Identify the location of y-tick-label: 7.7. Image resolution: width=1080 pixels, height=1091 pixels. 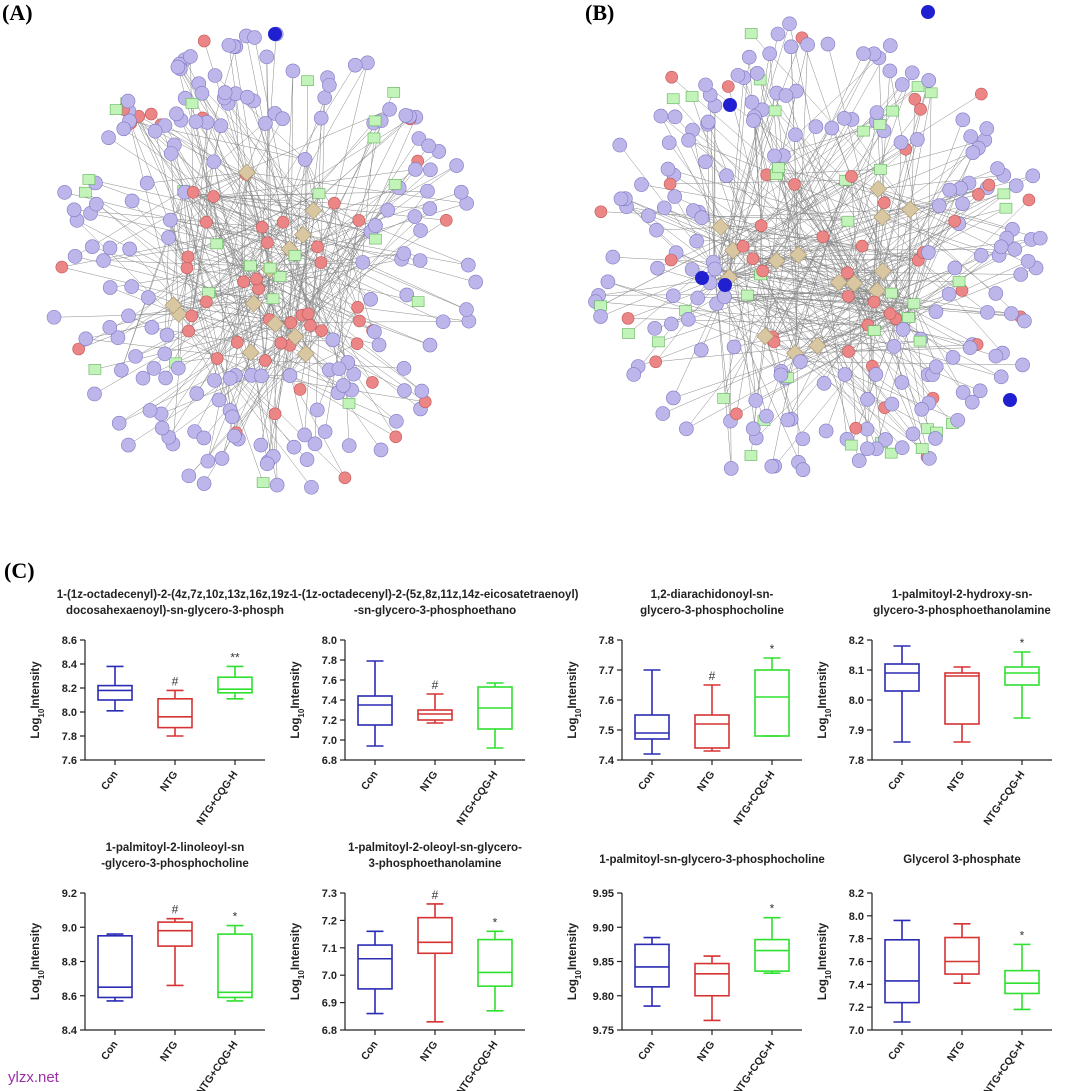
(606, 671).